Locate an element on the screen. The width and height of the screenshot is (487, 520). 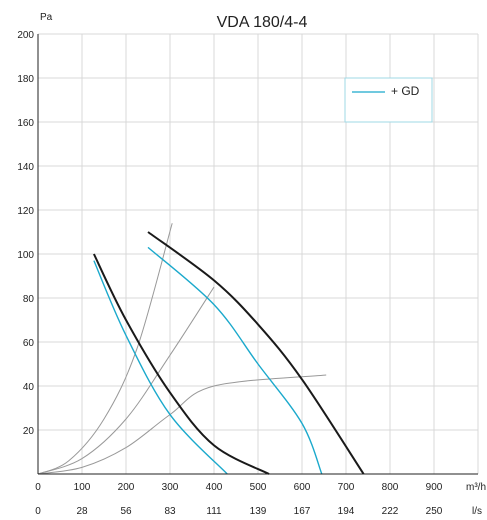
x-tick-labels: 0 100 200 300 400 500 600 700 800 900 is located at coordinates (239, 487).